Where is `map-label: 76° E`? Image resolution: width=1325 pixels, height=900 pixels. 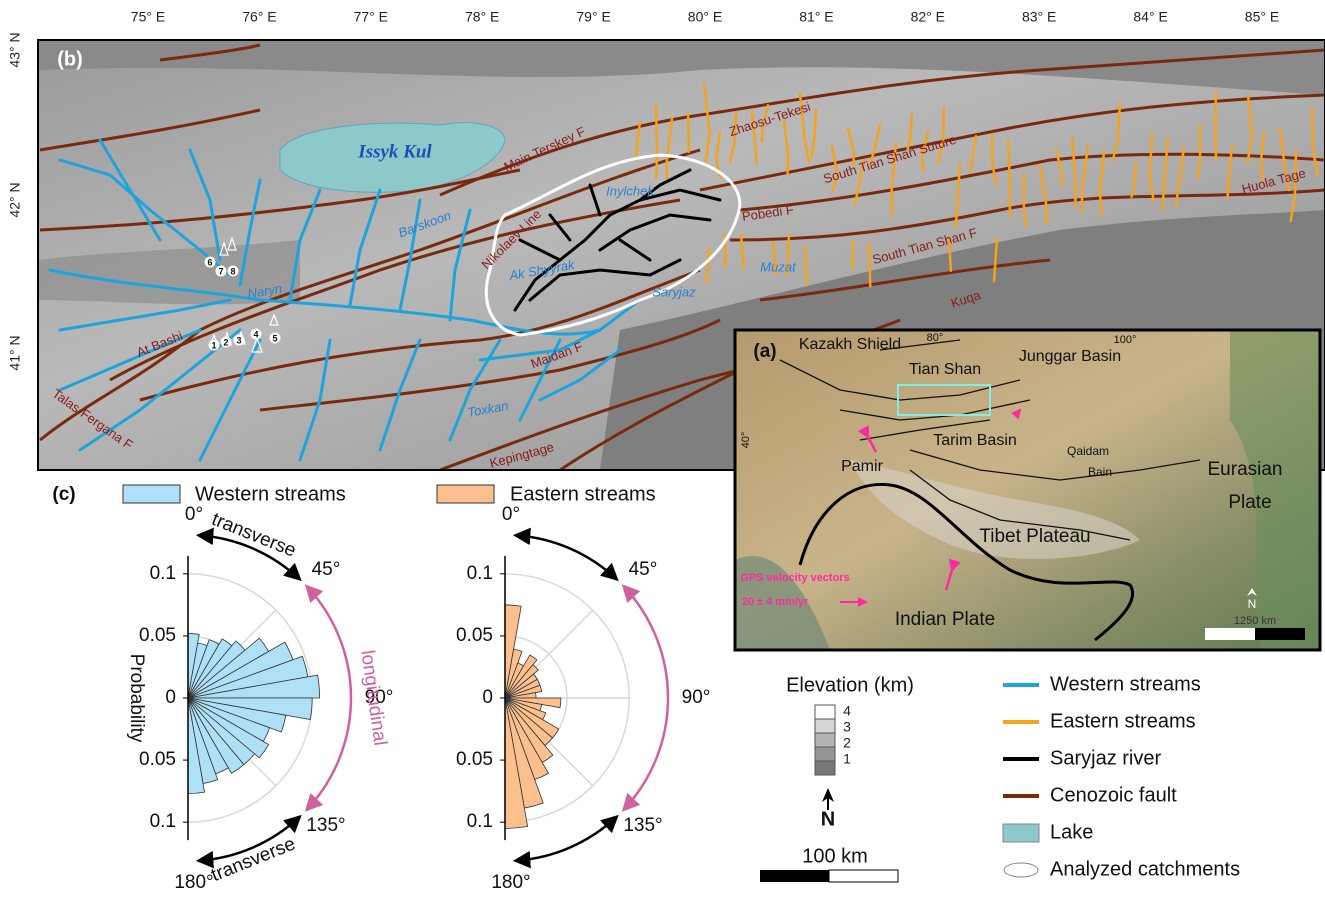 map-label: 76° E is located at coordinates (259, 17).